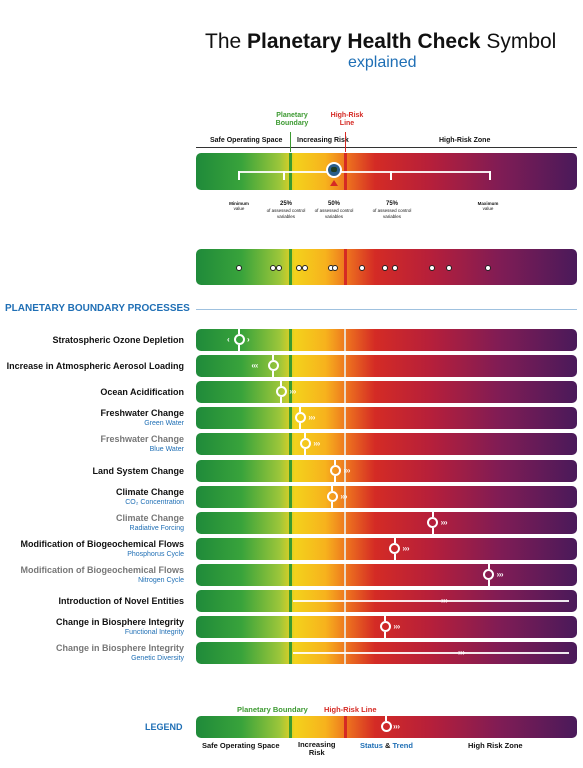 This screenshot has height=768, width=583. I want to click on process-bar: ‹ ›, so click(386, 340).